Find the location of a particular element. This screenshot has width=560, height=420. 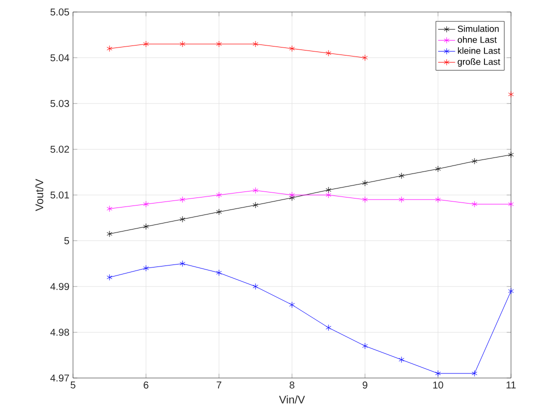

y-tick-label: 4.97 is located at coordinates (59, 378).